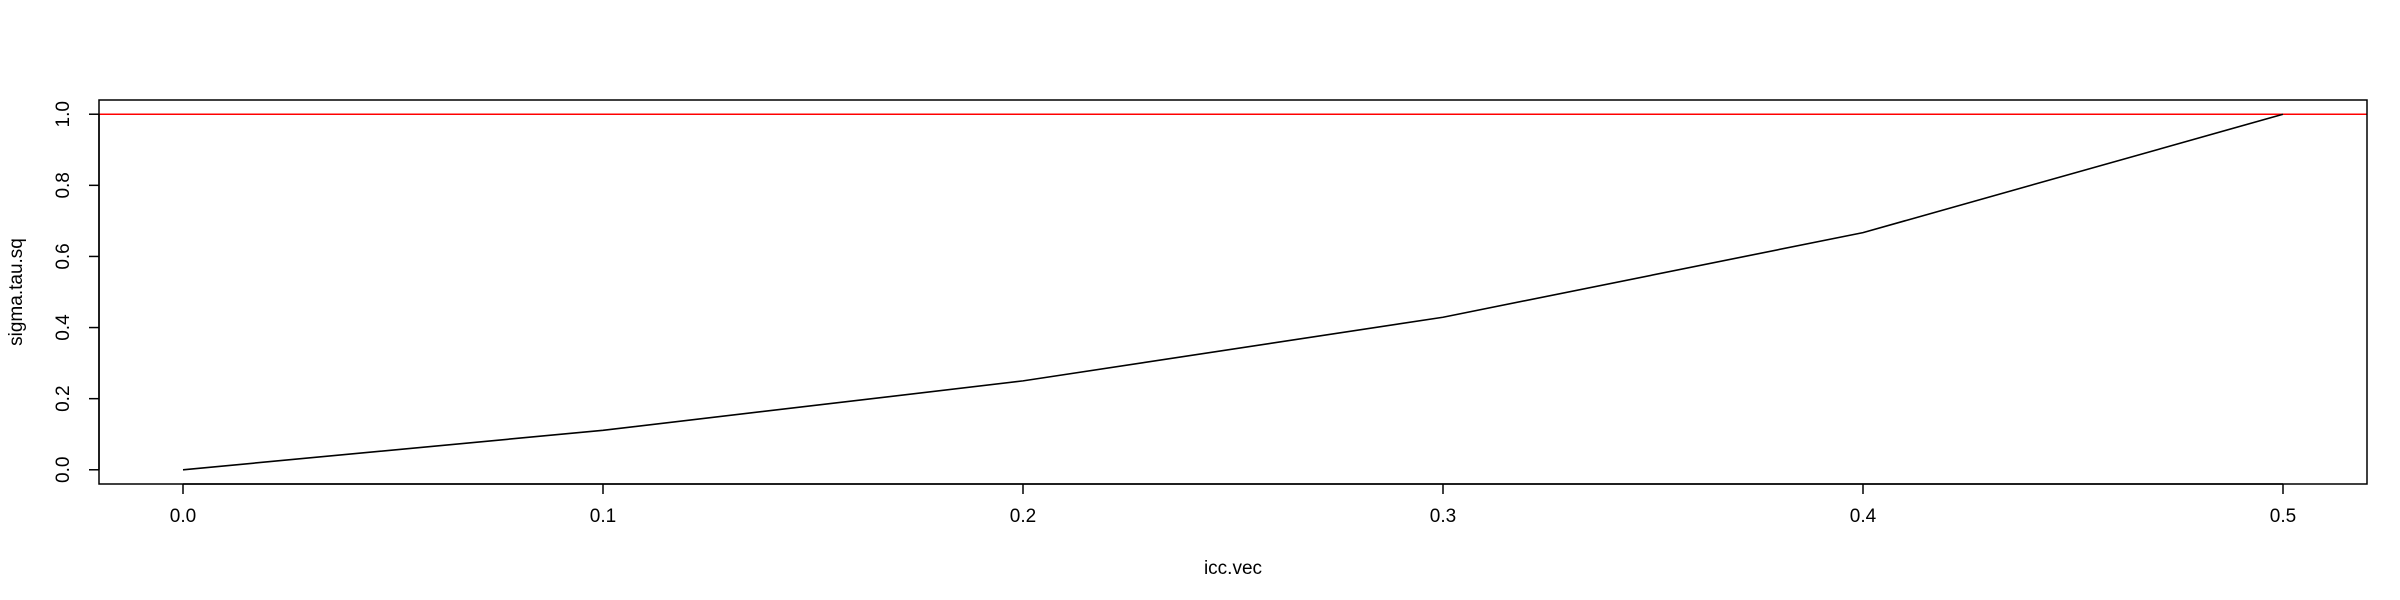 This screenshot has width=2400, height=600. What do you see at coordinates (183, 516) in the screenshot?
I see `x-tick-label: 0.0` at bounding box center [183, 516].